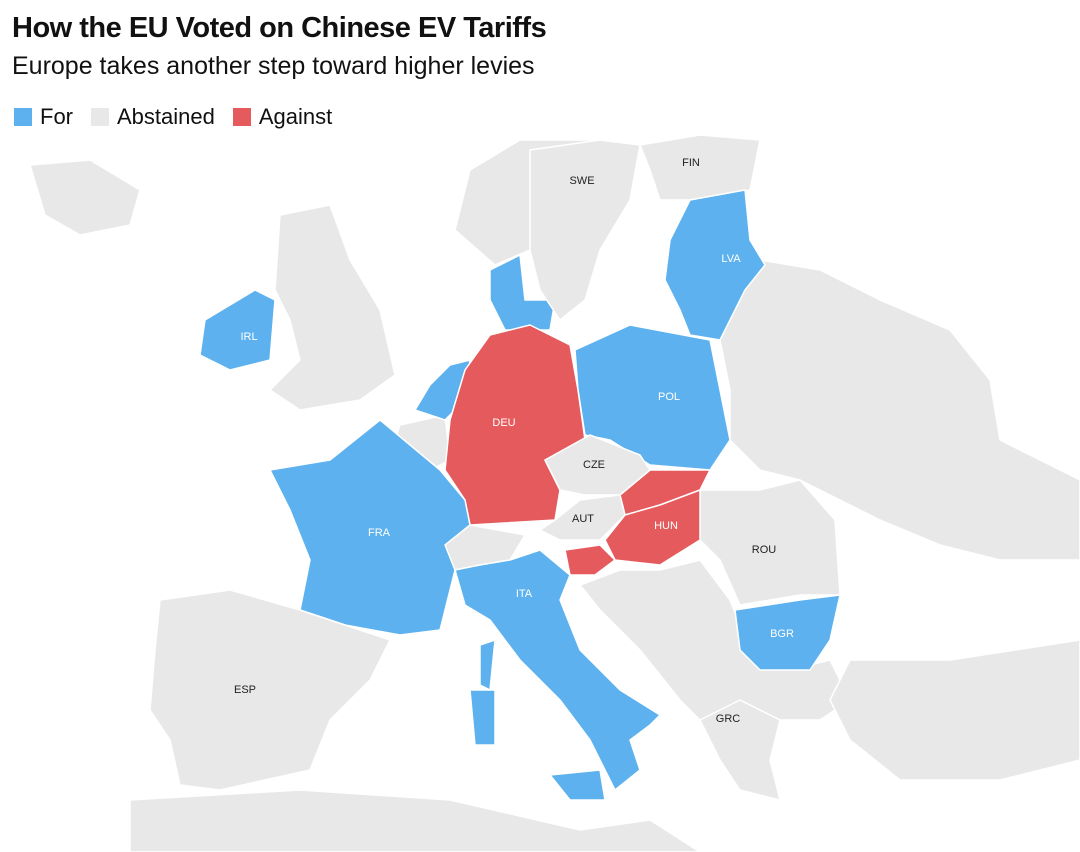  I want to click on legend-item: Against, so click(282, 117).